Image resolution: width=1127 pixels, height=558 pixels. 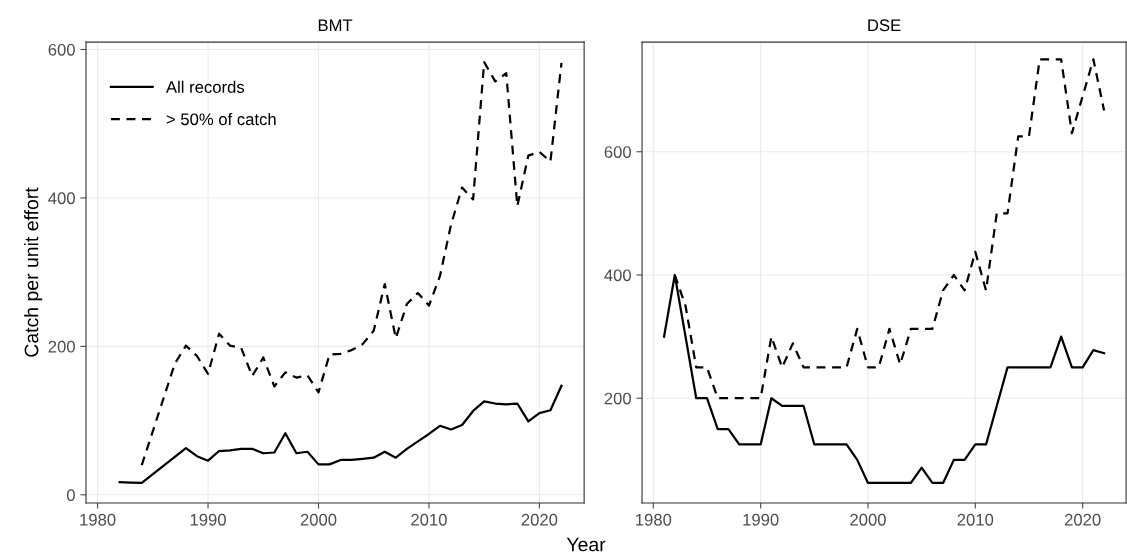 What do you see at coordinates (70, 495) in the screenshot?
I see `y-tick-label: 0` at bounding box center [70, 495].